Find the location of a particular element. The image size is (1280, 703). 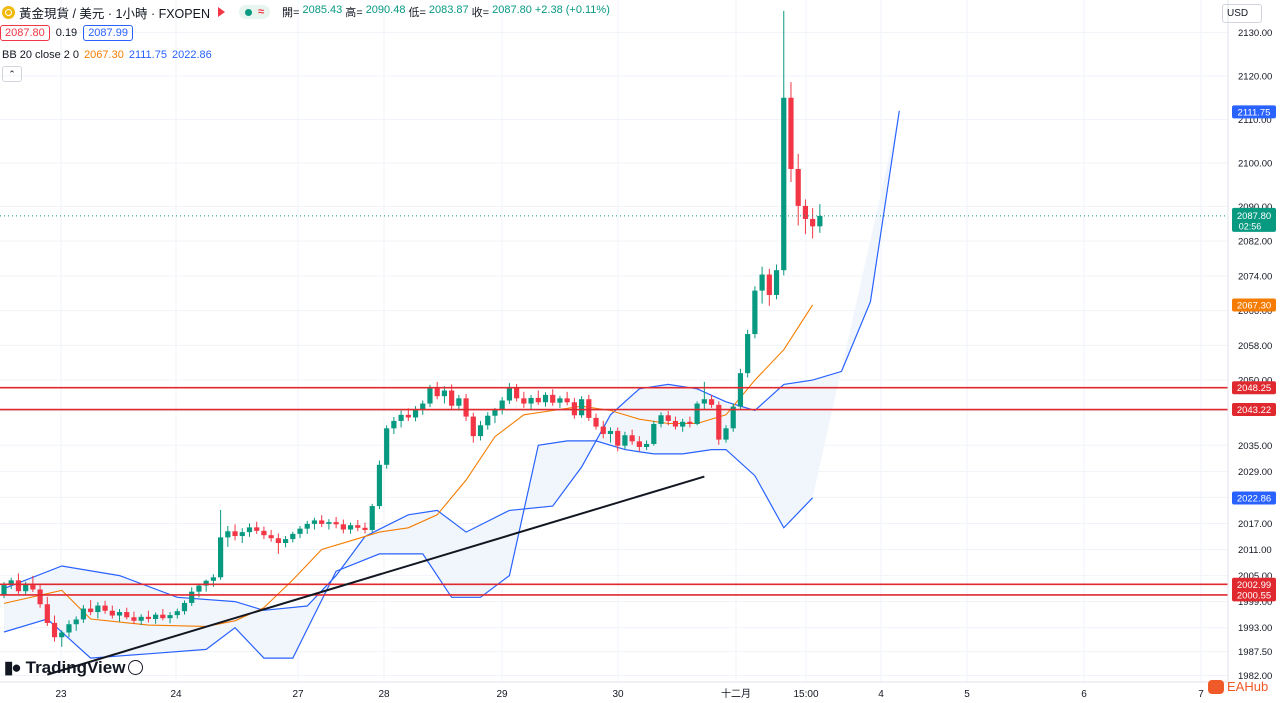

open-label: 開= is located at coordinates (291, 13).